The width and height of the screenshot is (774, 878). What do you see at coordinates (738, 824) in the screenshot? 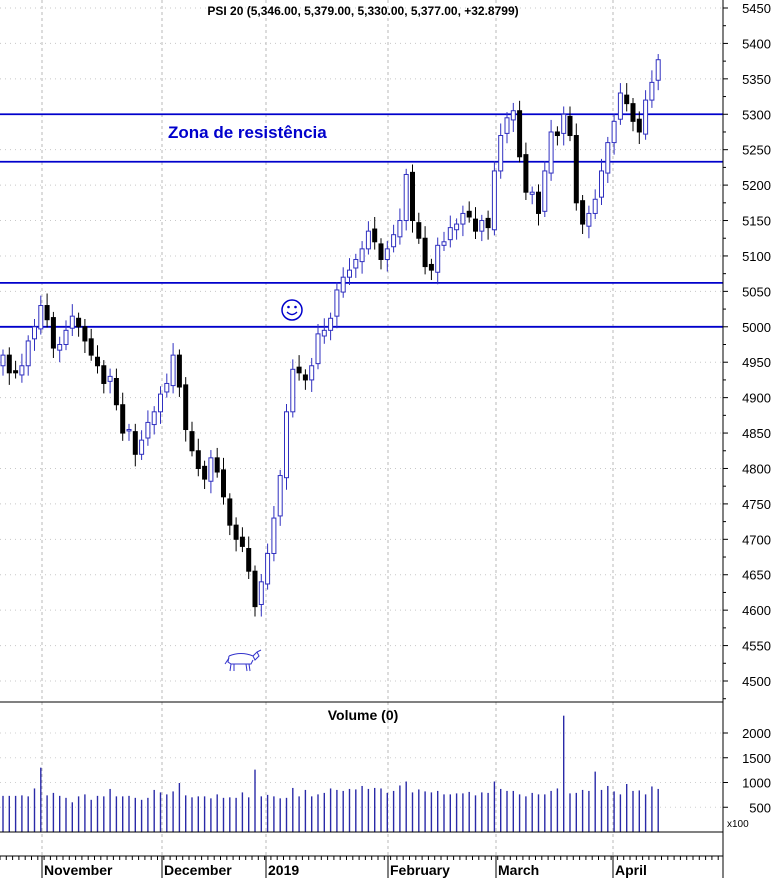
I see `volume-unit: x100` at bounding box center [738, 824].